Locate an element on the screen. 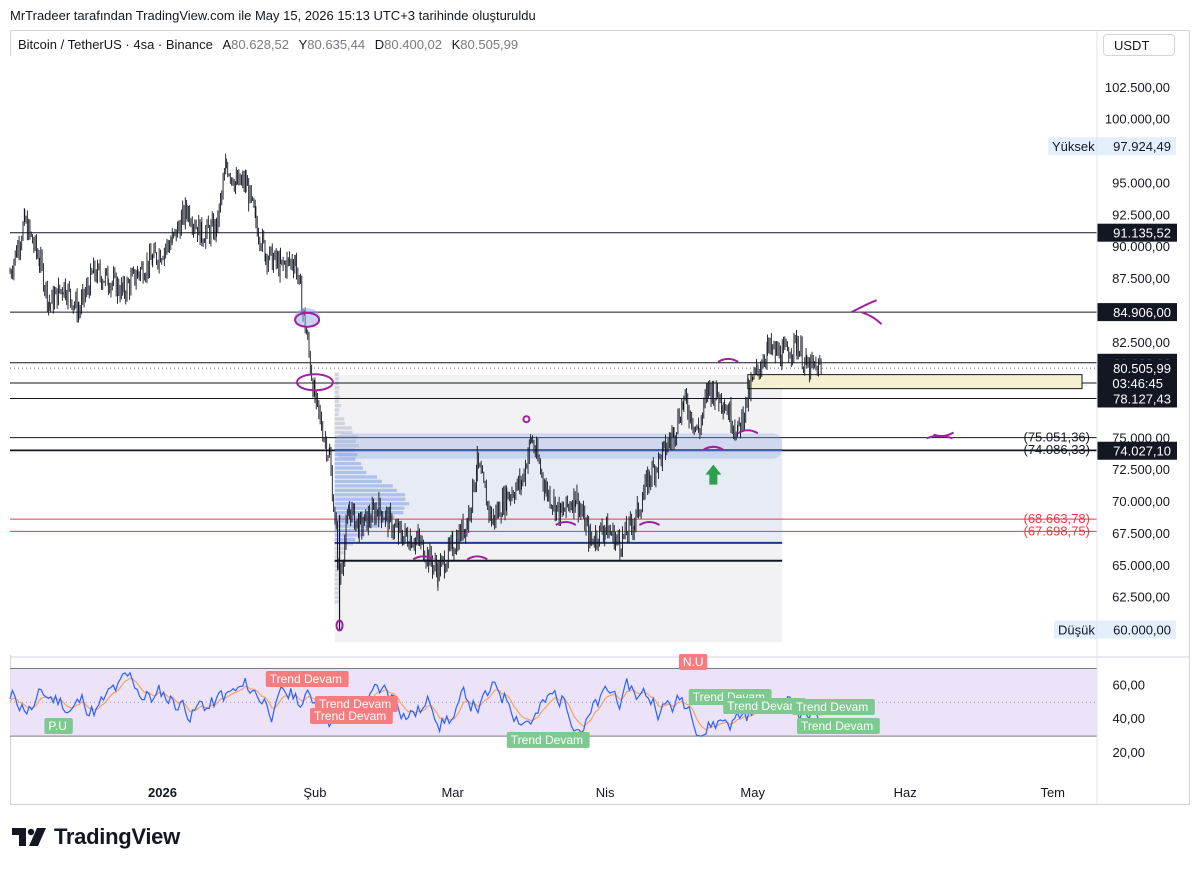 The height and width of the screenshot is (869, 1200). price-axis-tick: 62.500,00 is located at coordinates (1141, 597).